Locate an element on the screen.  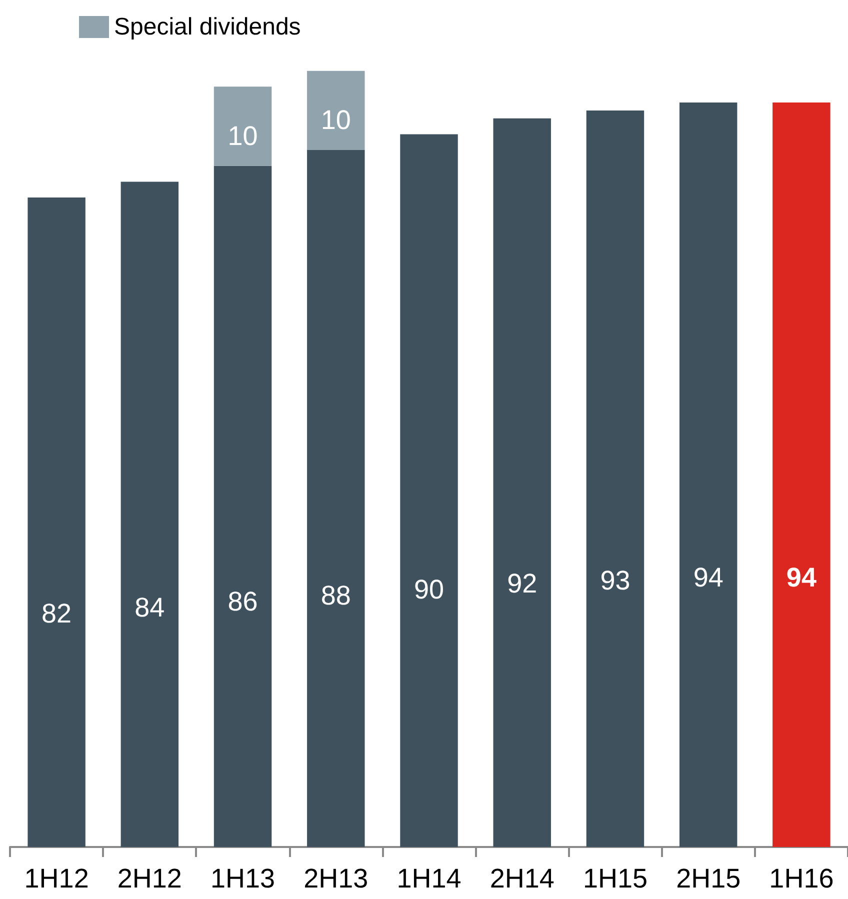
data-label: 92 is located at coordinates (522, 583).